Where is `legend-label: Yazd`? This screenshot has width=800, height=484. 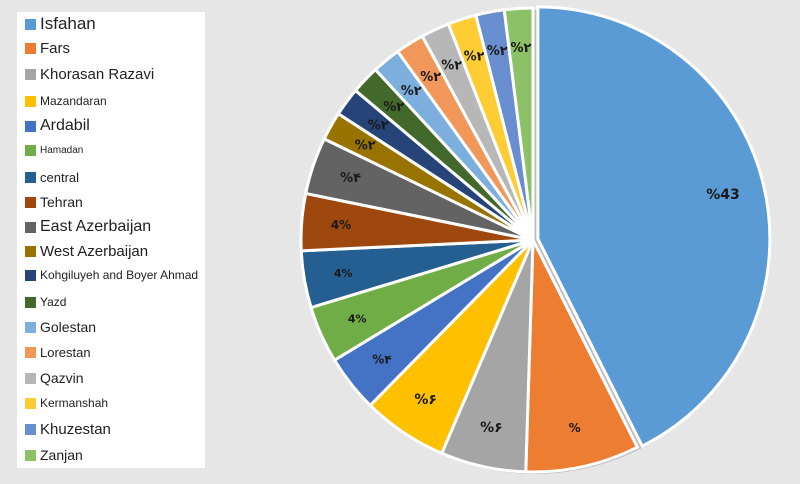 legend-label: Yazd is located at coordinates (53, 302).